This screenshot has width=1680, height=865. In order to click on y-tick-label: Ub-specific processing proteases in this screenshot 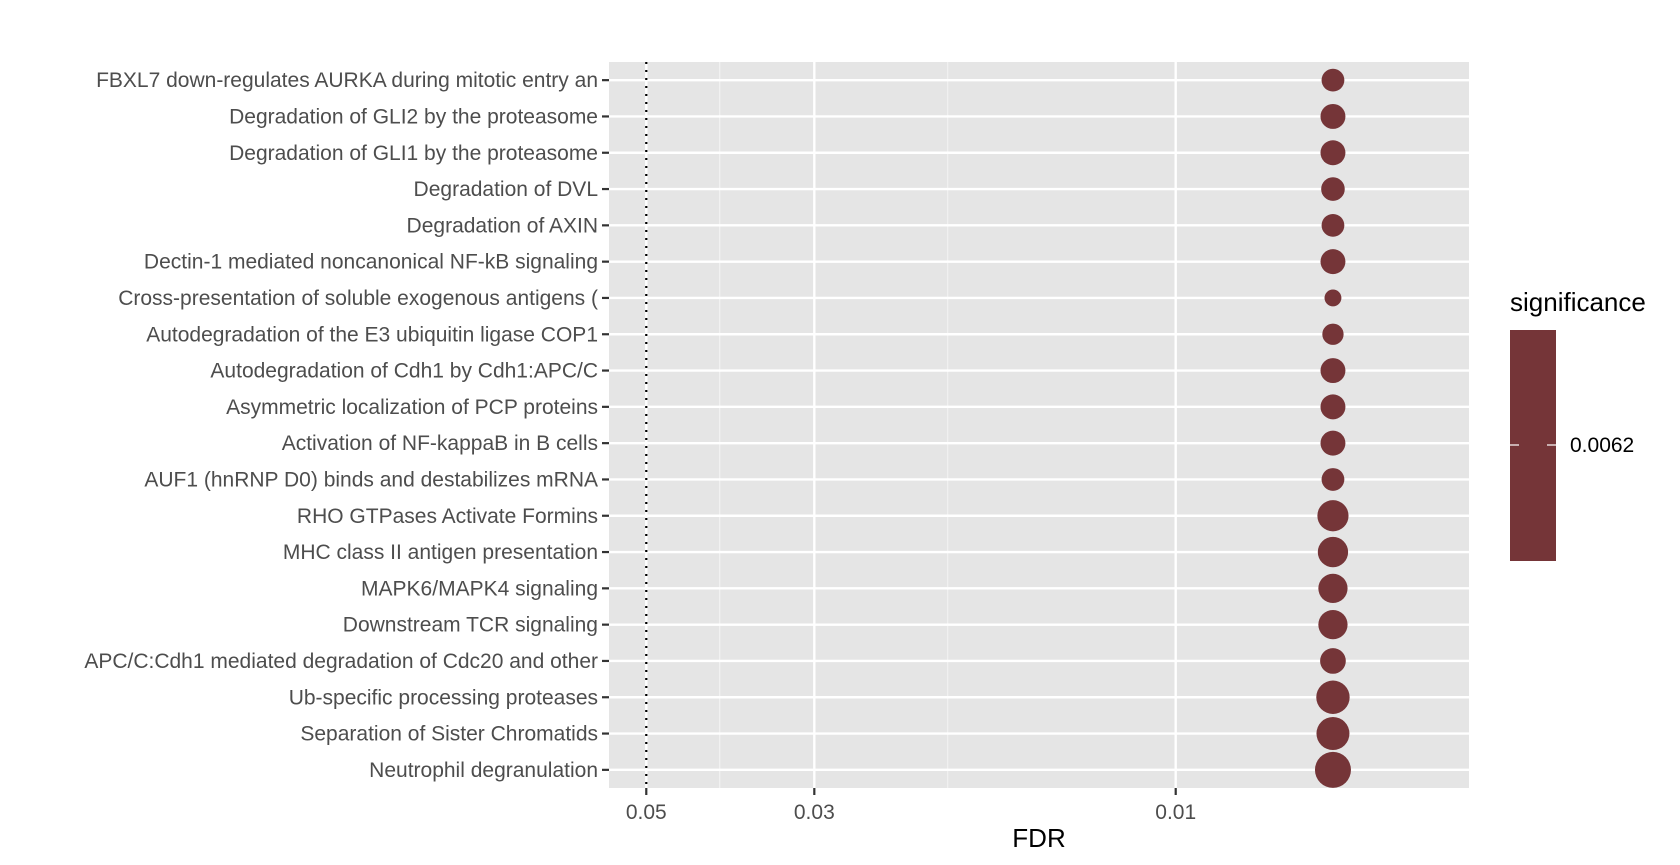, I will do `click(443, 697)`.